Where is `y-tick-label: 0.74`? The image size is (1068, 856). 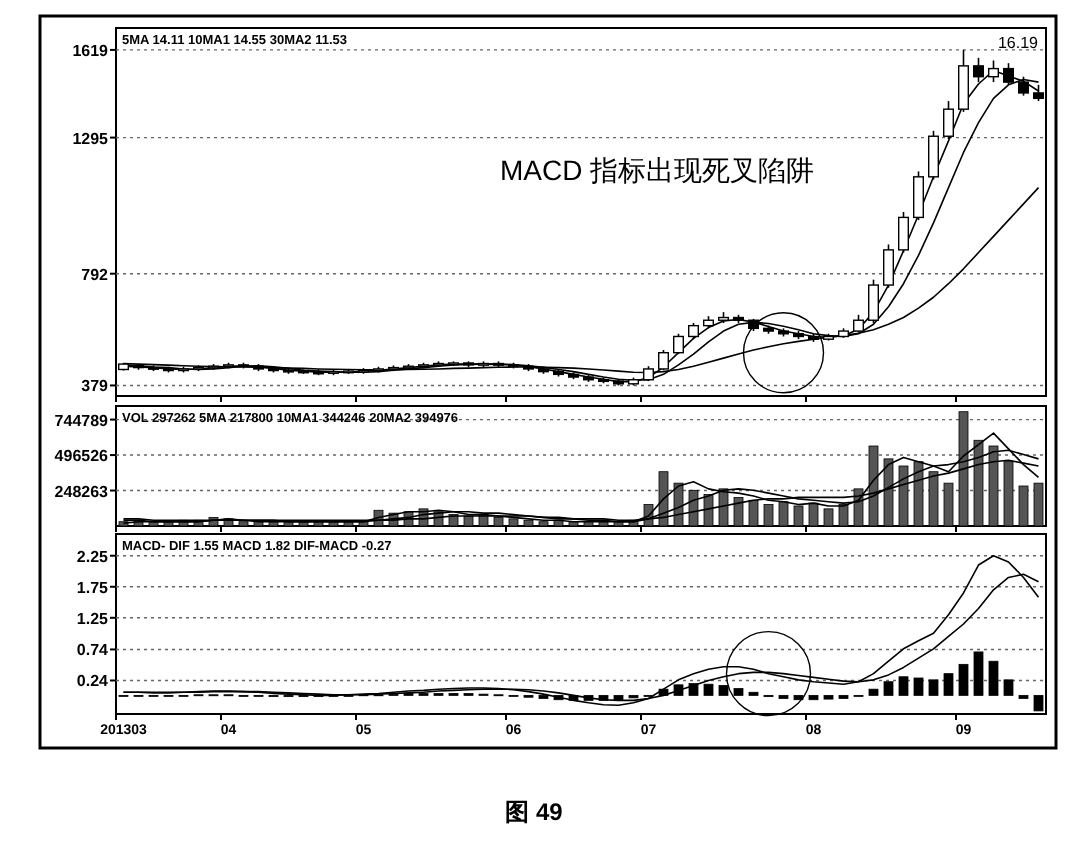
y-tick-label: 0.74 is located at coordinates (93, 650).